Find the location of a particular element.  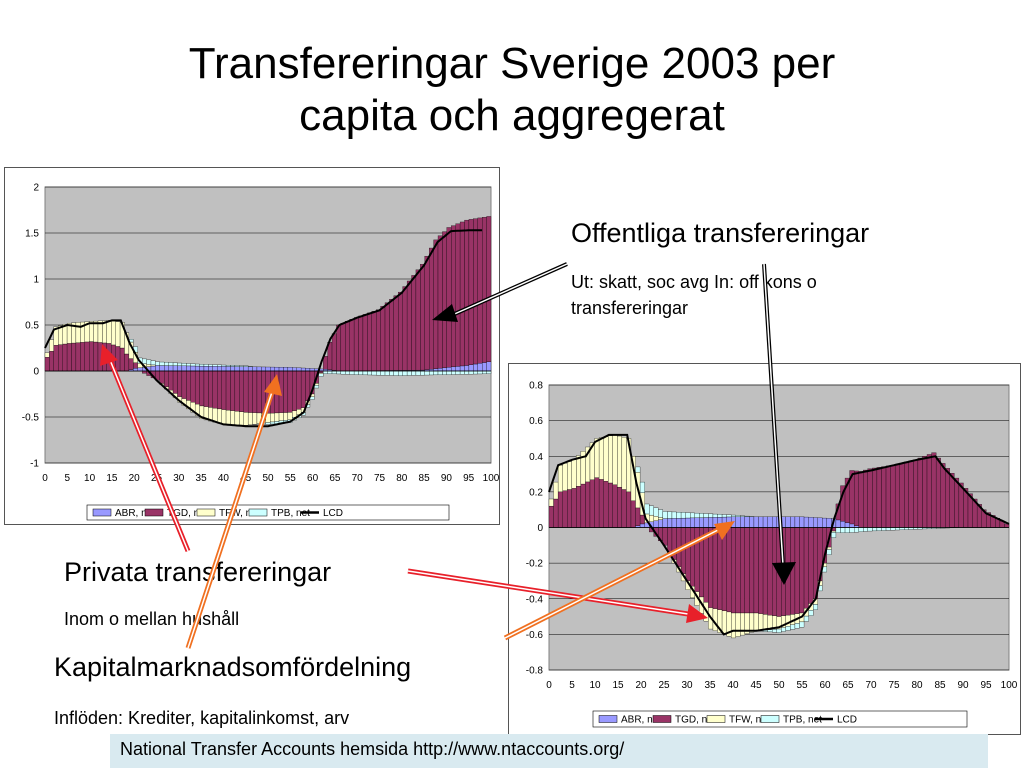

x-tick-label: 85 is located at coordinates (940, 685).